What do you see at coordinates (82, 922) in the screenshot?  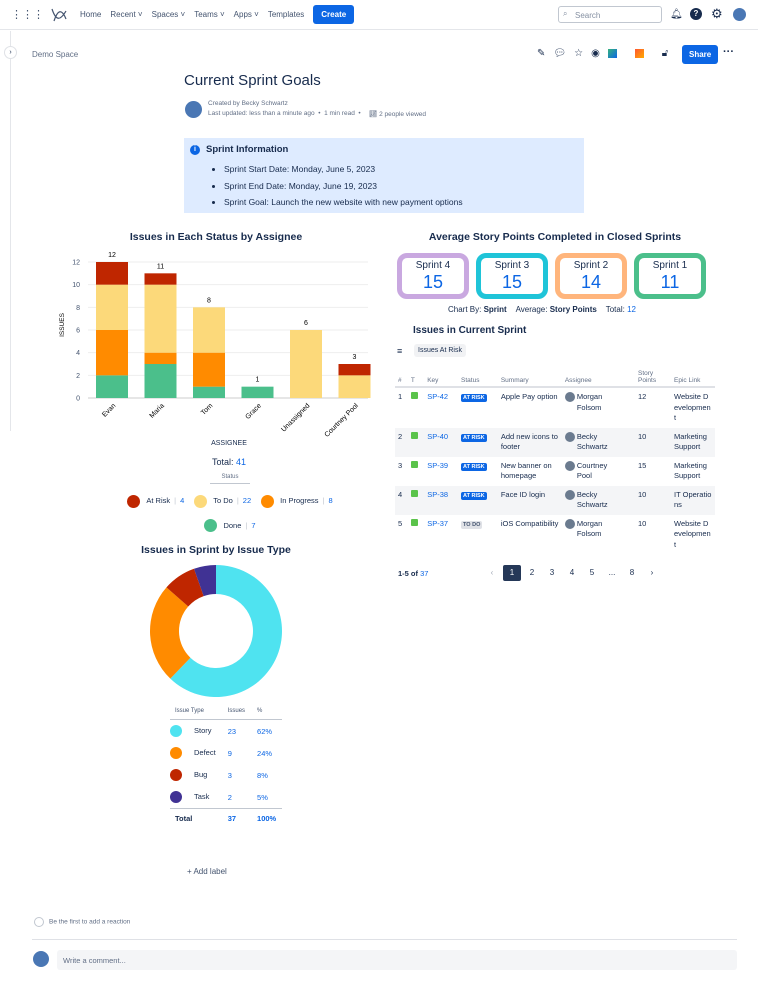 I see `reaction: Be the first to add a reaction` at bounding box center [82, 922].